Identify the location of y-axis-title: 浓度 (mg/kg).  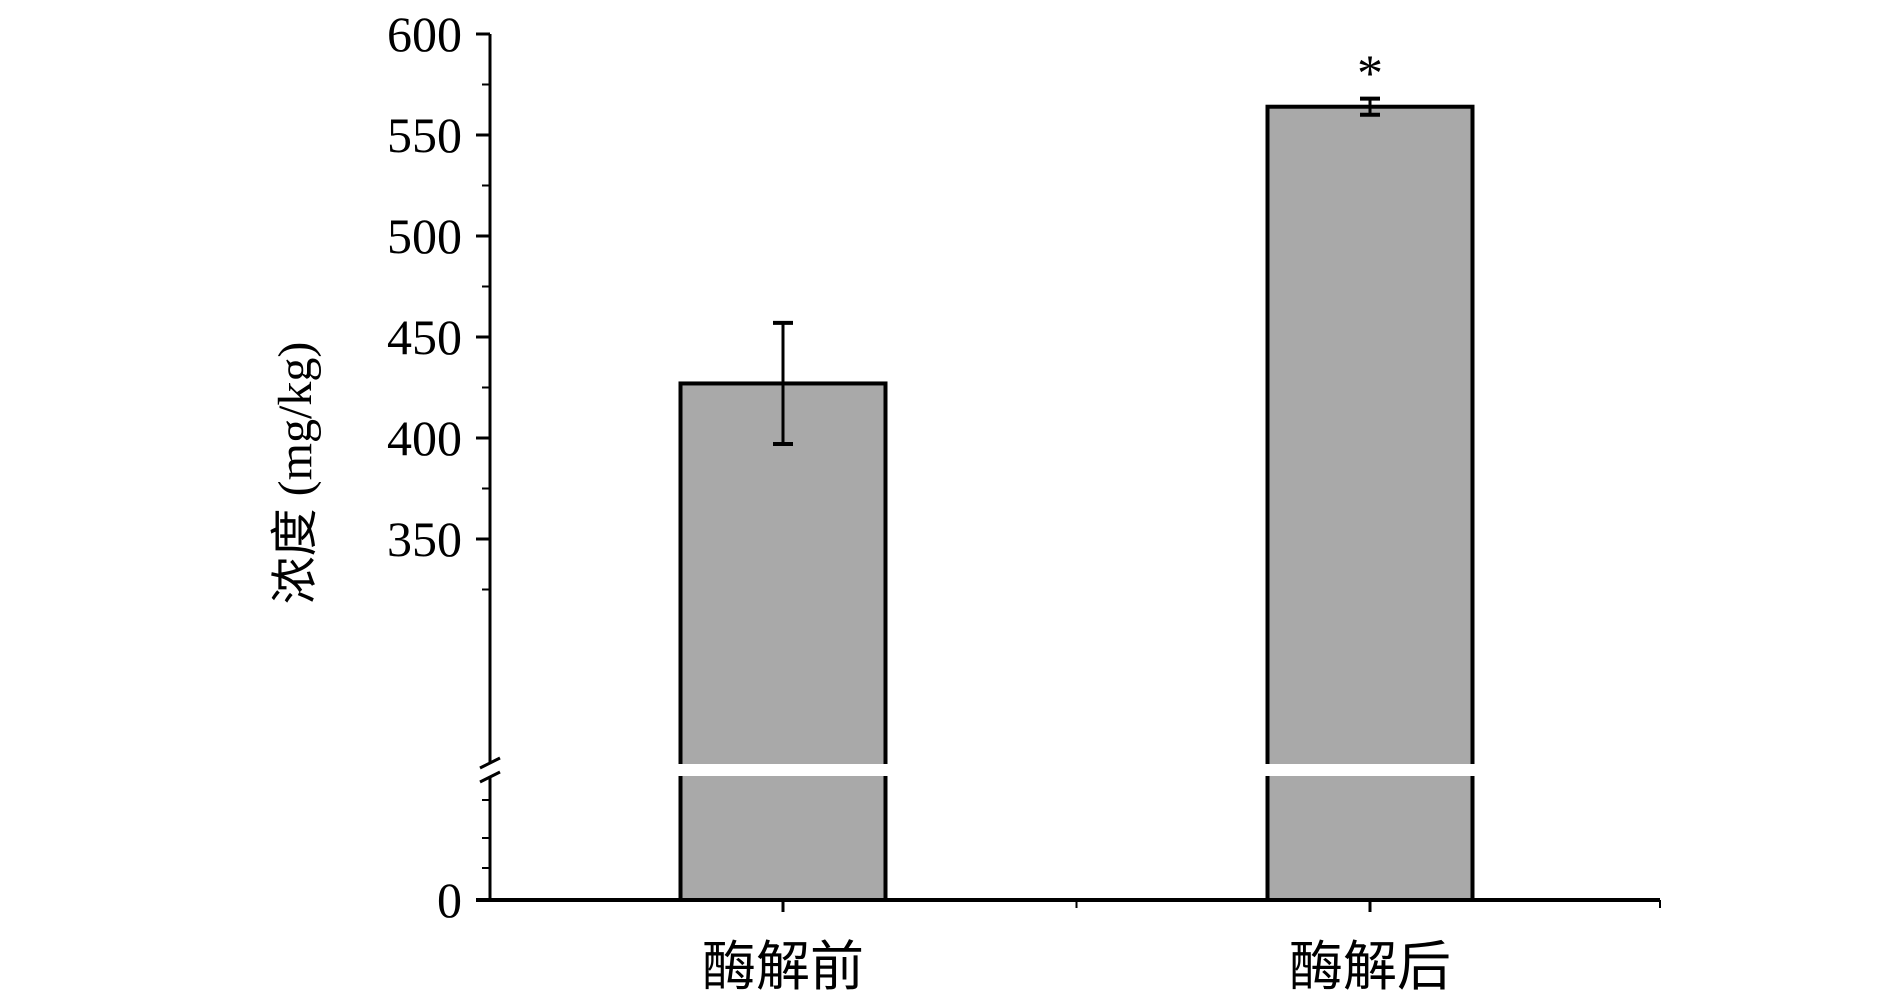
(295, 473).